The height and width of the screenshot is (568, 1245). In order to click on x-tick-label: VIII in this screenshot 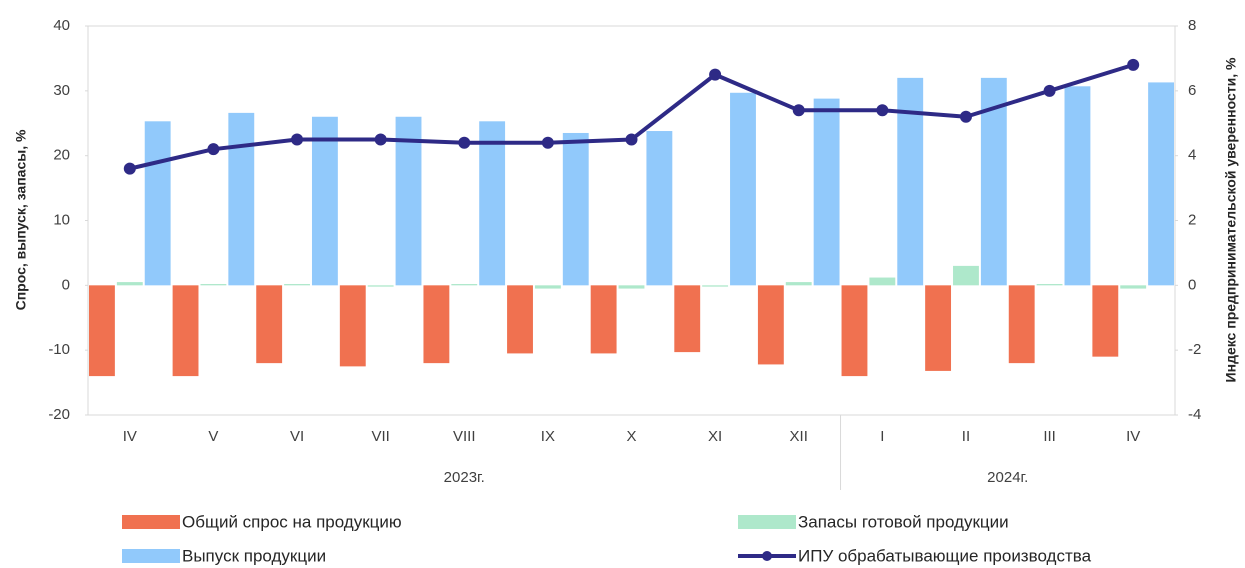, I will do `click(464, 436)`.